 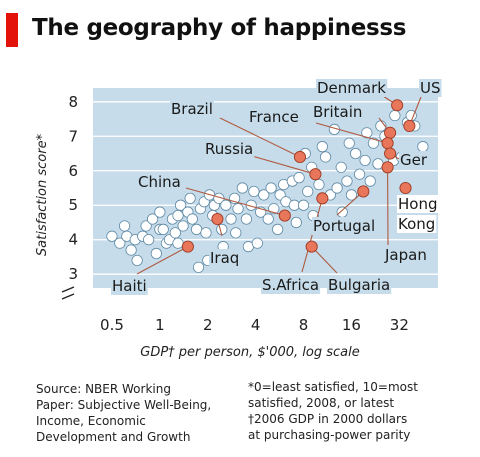 I want to click on country-label: Bulgaria, so click(x=359, y=285).